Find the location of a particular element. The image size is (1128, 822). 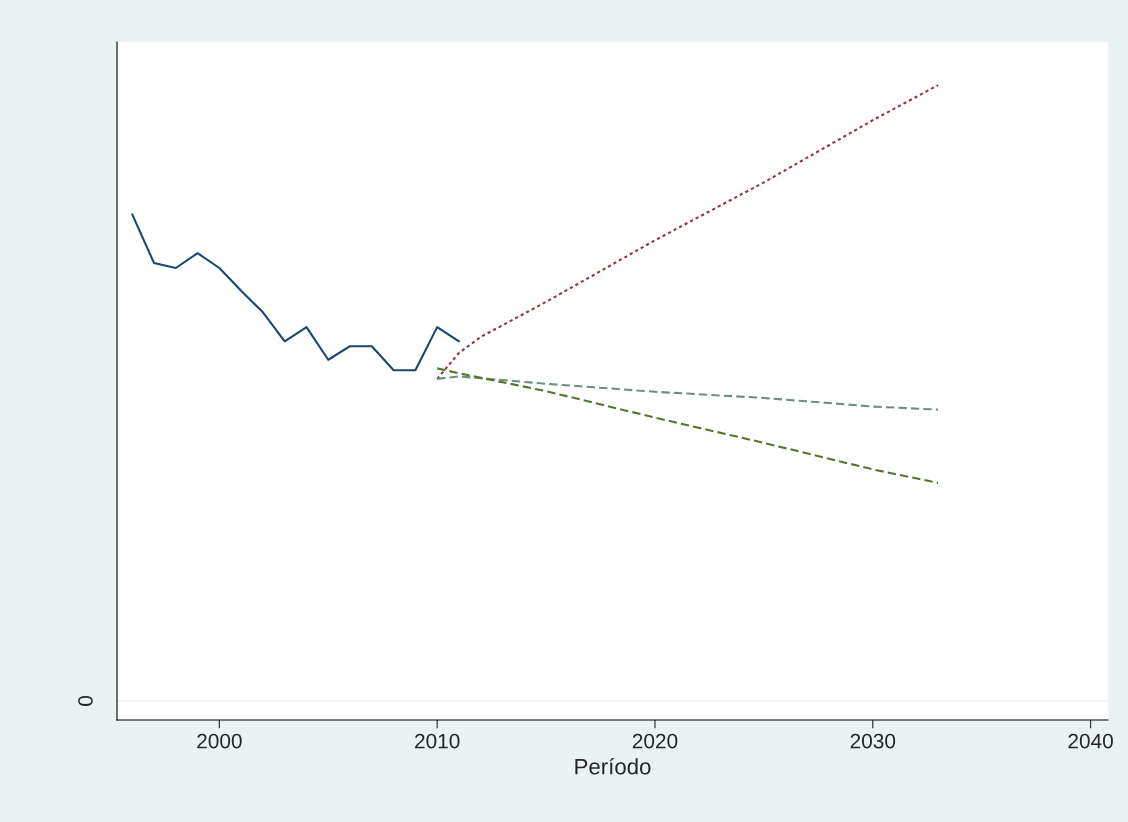

x-axis-title: Período is located at coordinates (613, 766).